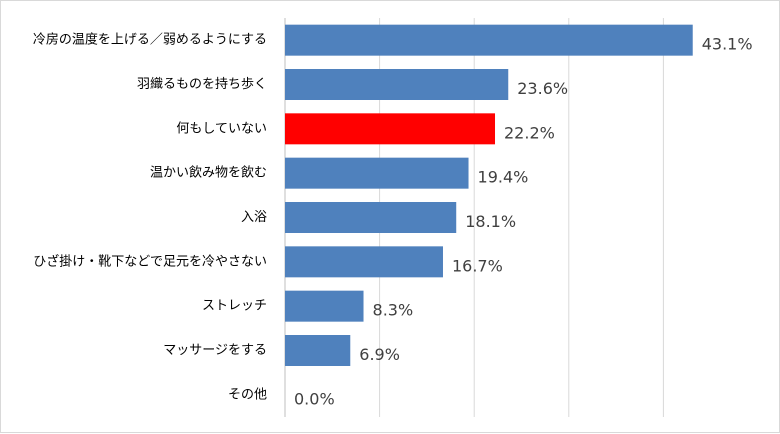 This screenshot has height=434, width=780. What do you see at coordinates (542, 88) in the screenshot?
I see `data-label: 23.6%` at bounding box center [542, 88].